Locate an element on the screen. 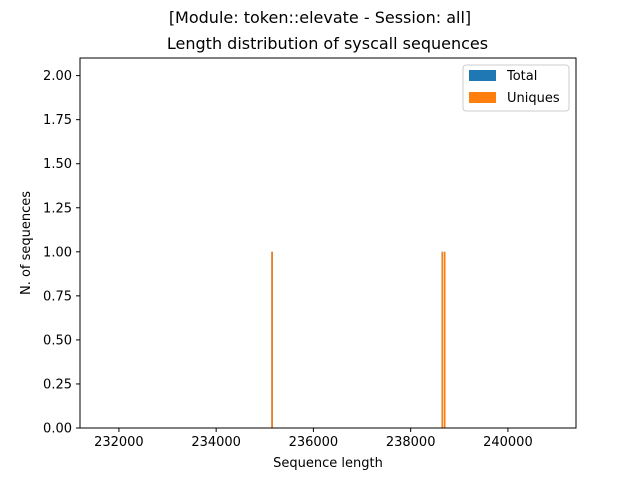 The width and height of the screenshot is (640, 480). y-axis-label: N. of sequences is located at coordinates (26, 243).